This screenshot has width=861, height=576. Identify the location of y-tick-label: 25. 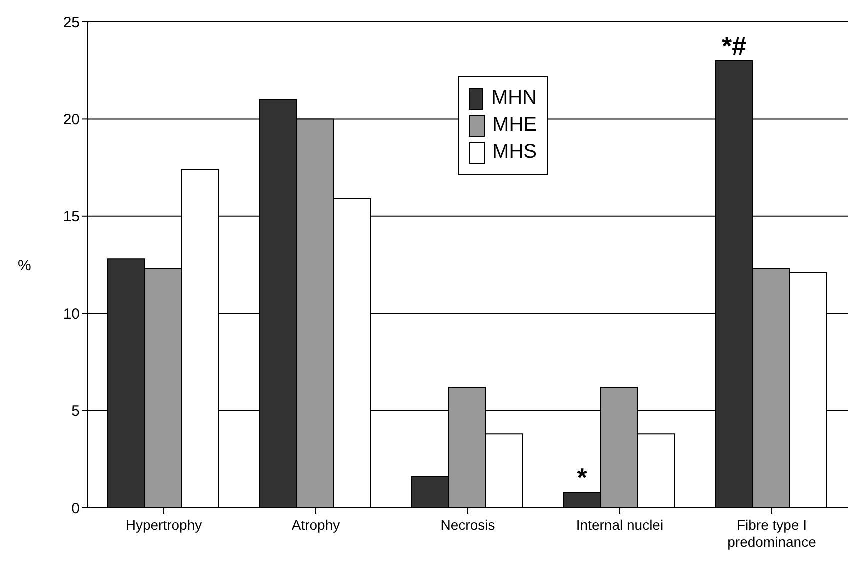
(71, 23).